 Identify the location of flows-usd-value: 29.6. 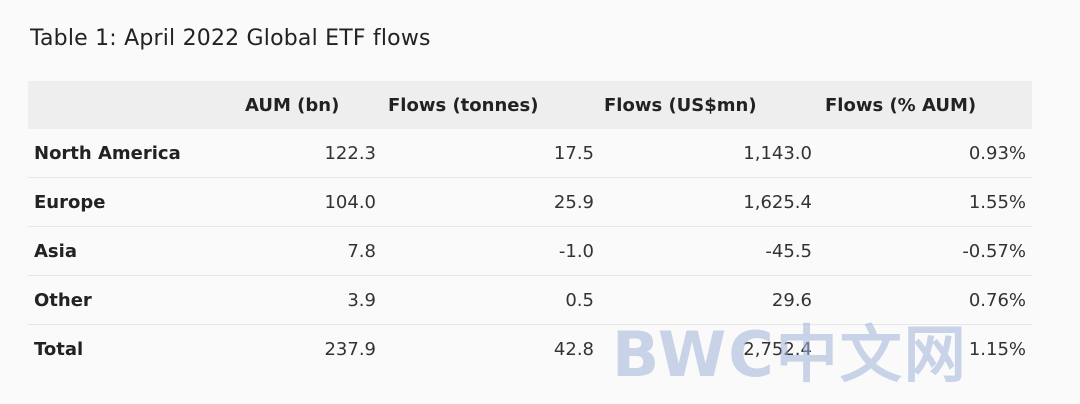
(791, 300).